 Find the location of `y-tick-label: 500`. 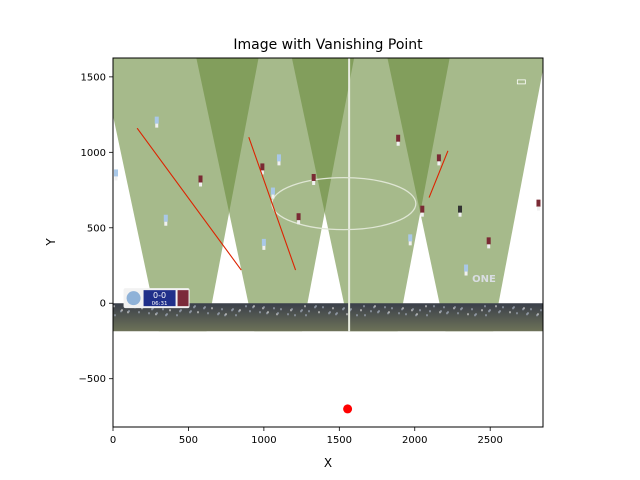

y-tick-label: 500 is located at coordinates (96, 228).